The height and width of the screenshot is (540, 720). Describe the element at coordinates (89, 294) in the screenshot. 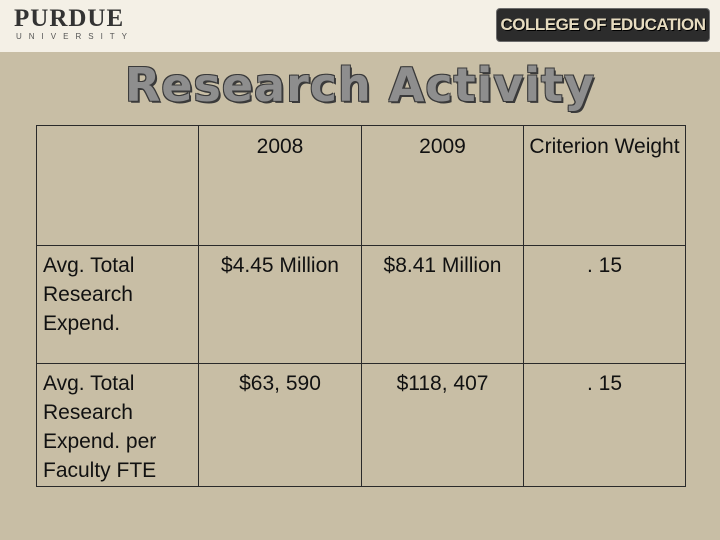

I see `row-label-avg-total-research-expend: Avg. Total Research Expend.` at that location.